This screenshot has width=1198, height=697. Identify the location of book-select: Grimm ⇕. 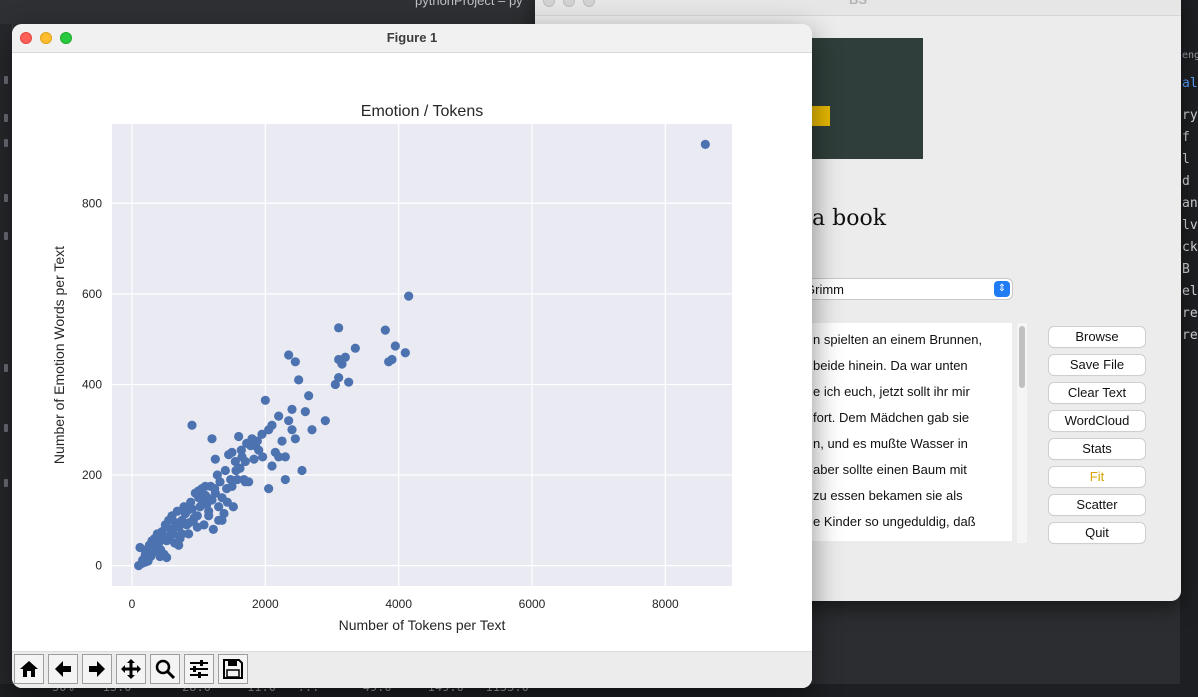
(903, 289).